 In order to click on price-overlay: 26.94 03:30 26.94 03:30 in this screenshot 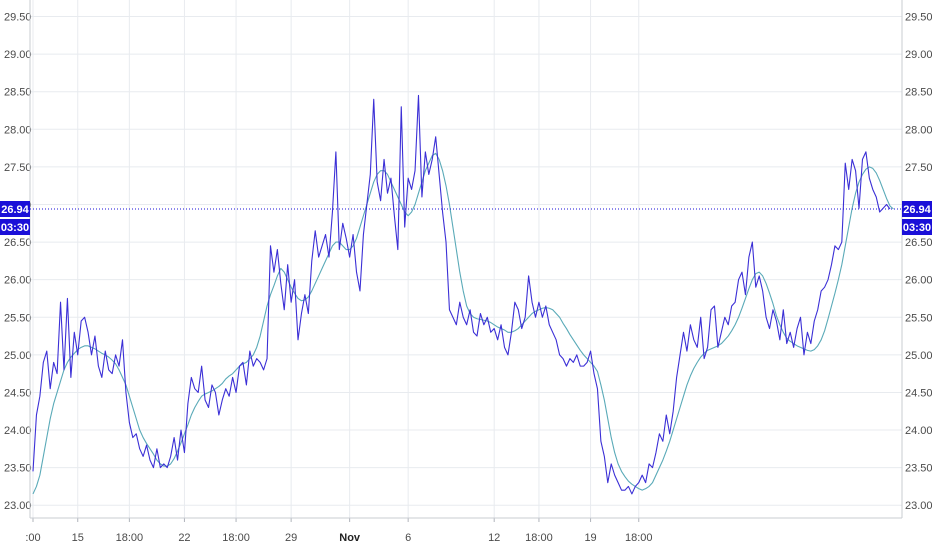, I will do `click(466, 218)`.